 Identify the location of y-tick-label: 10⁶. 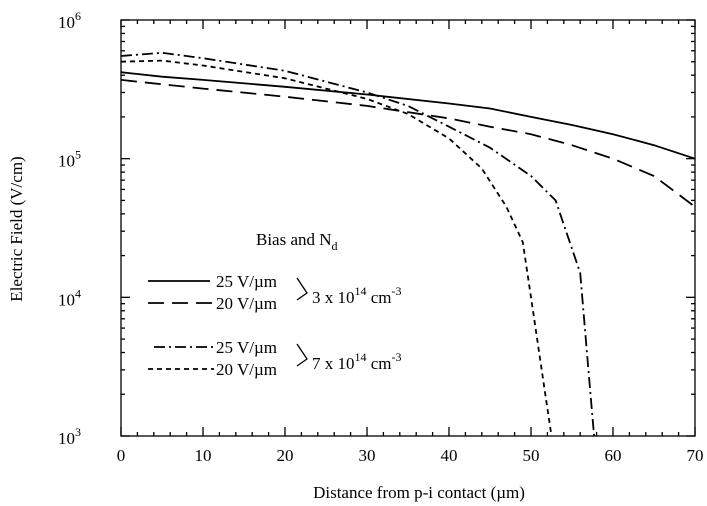
(69, 20).